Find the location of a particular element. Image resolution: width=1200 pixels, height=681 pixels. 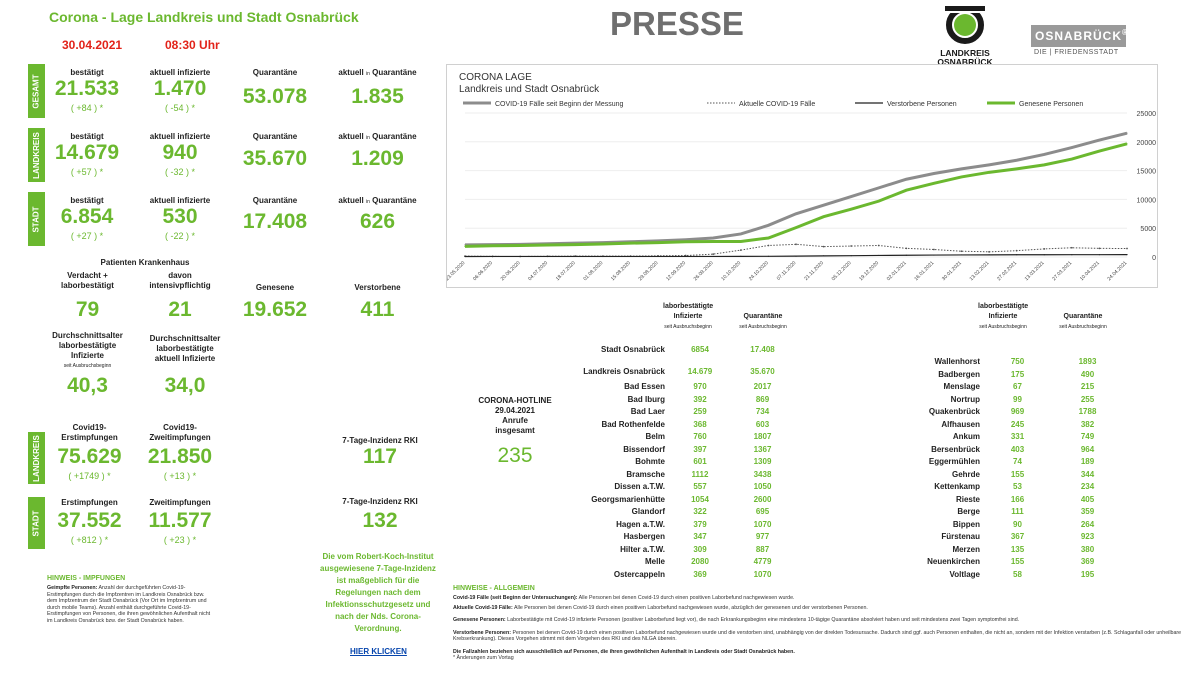

genesene-value: 19.652 is located at coordinates (275, 309).